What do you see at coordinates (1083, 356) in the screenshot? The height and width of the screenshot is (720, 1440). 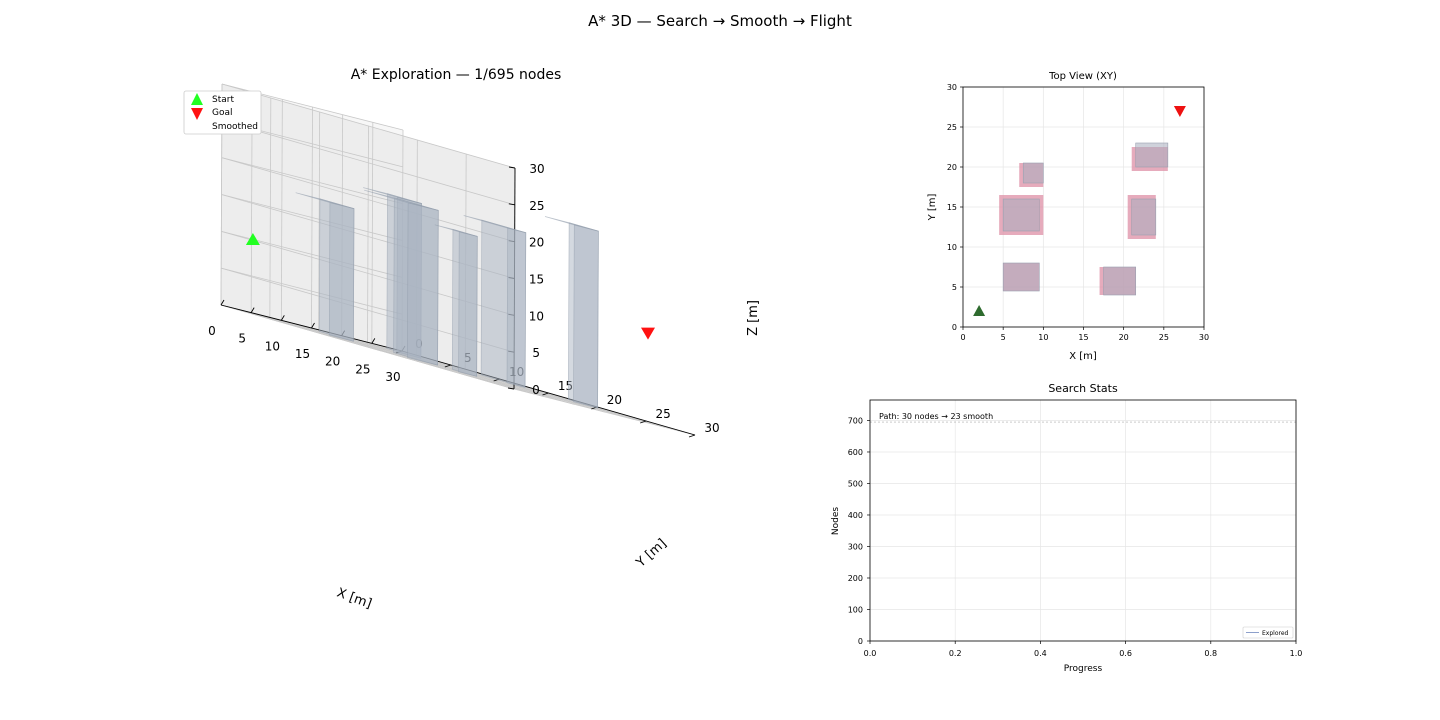 I see `top-view-xlabel: X [m]` at bounding box center [1083, 356].